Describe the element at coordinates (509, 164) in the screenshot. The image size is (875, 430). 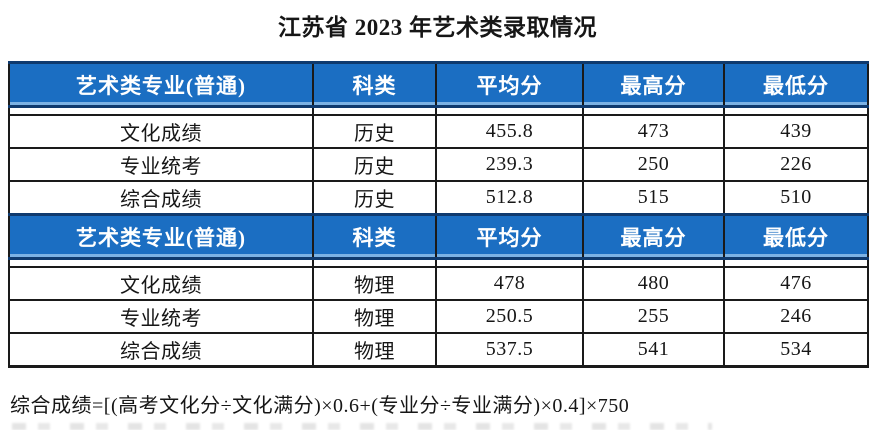
I see `table-cell: 239.3` at that location.